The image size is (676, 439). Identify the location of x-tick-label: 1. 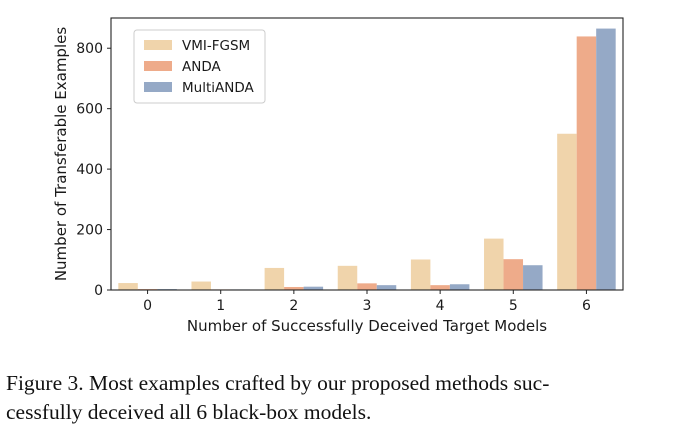
(220, 306).